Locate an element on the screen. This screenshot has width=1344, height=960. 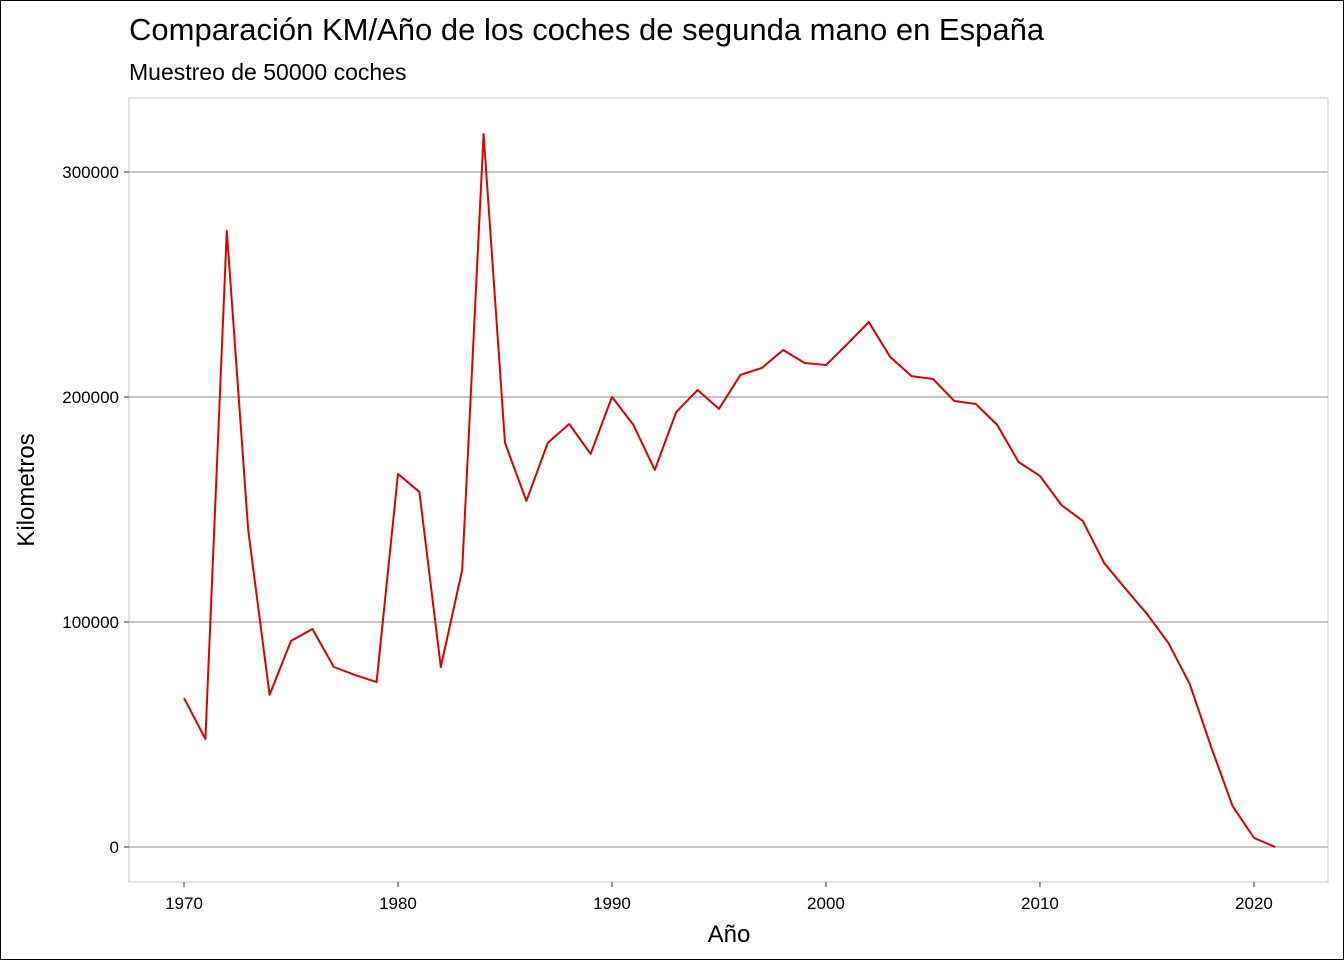
x-tick-label: 1990 is located at coordinates (612, 903).